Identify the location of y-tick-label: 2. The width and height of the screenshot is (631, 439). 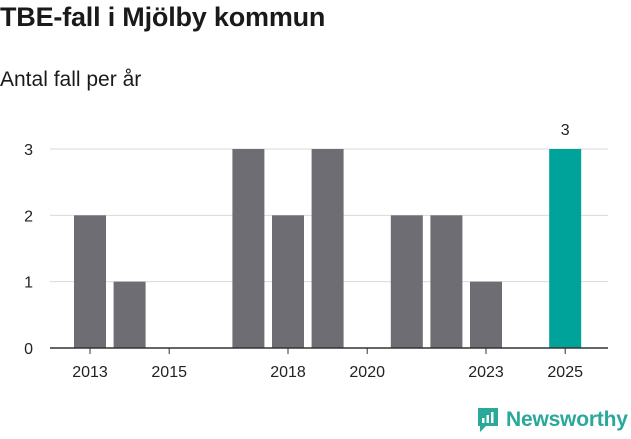
(28, 216).